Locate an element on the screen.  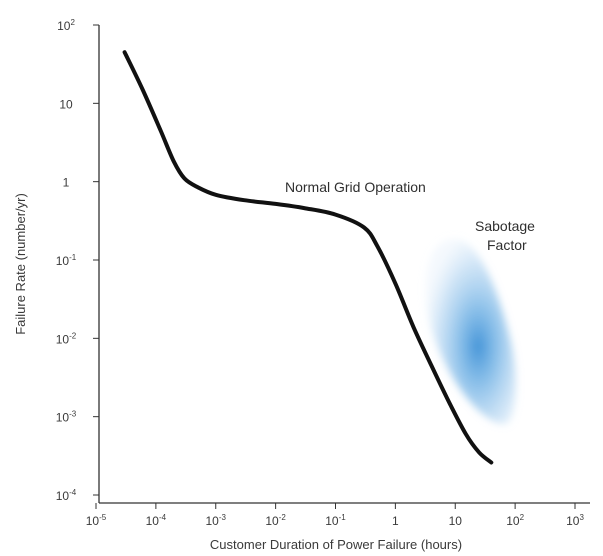
y-tick-label: 1 is located at coordinates (66, 183).